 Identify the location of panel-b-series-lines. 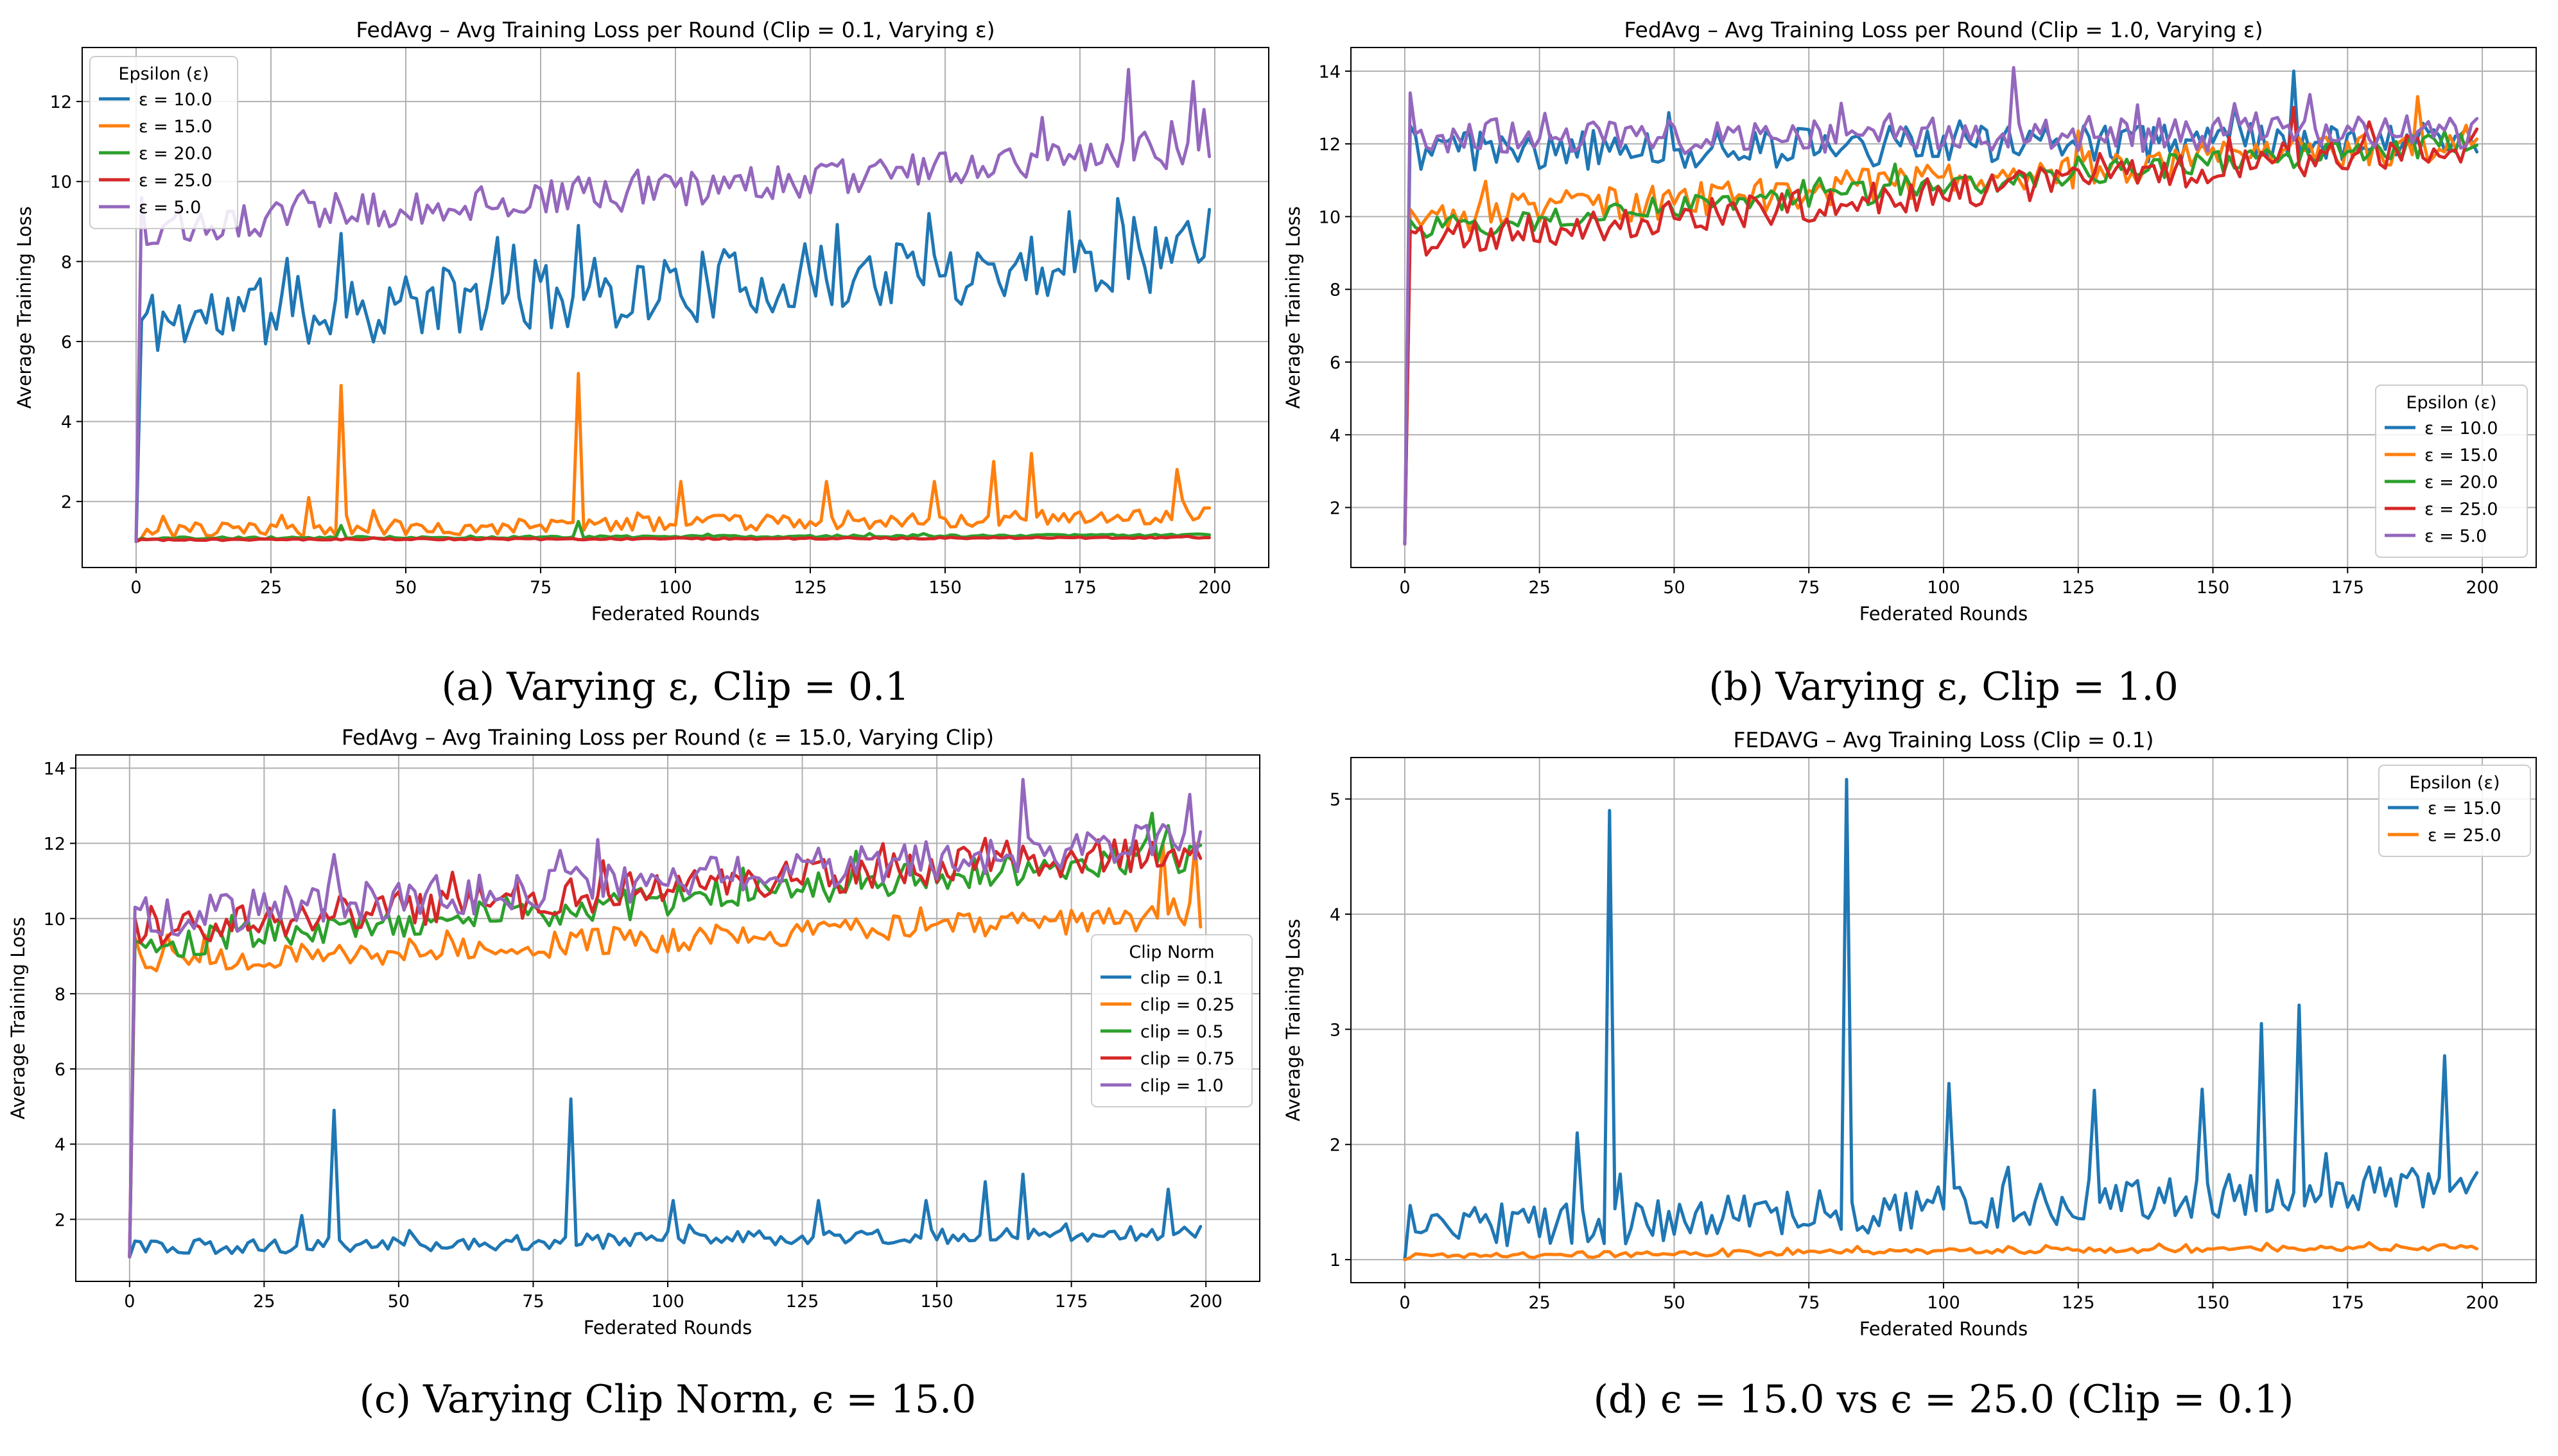
(1941, 305).